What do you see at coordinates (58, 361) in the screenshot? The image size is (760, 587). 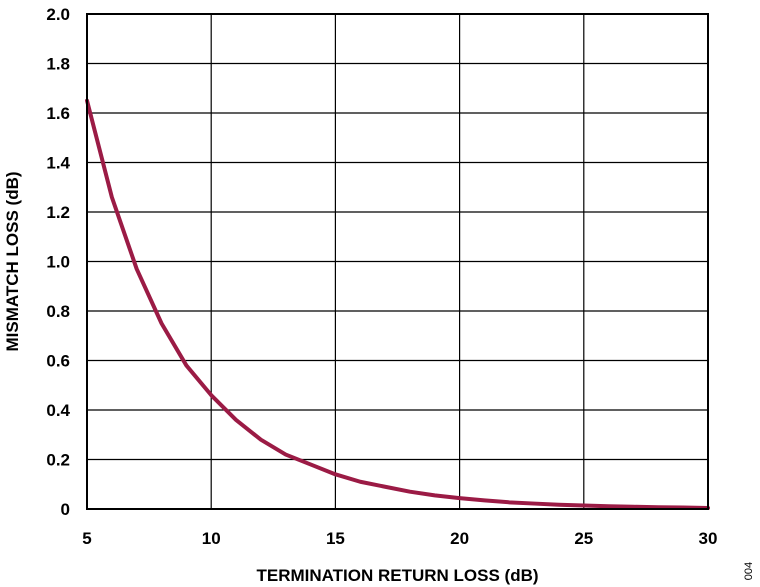 I see `y-tick-label: 0.6` at bounding box center [58, 361].